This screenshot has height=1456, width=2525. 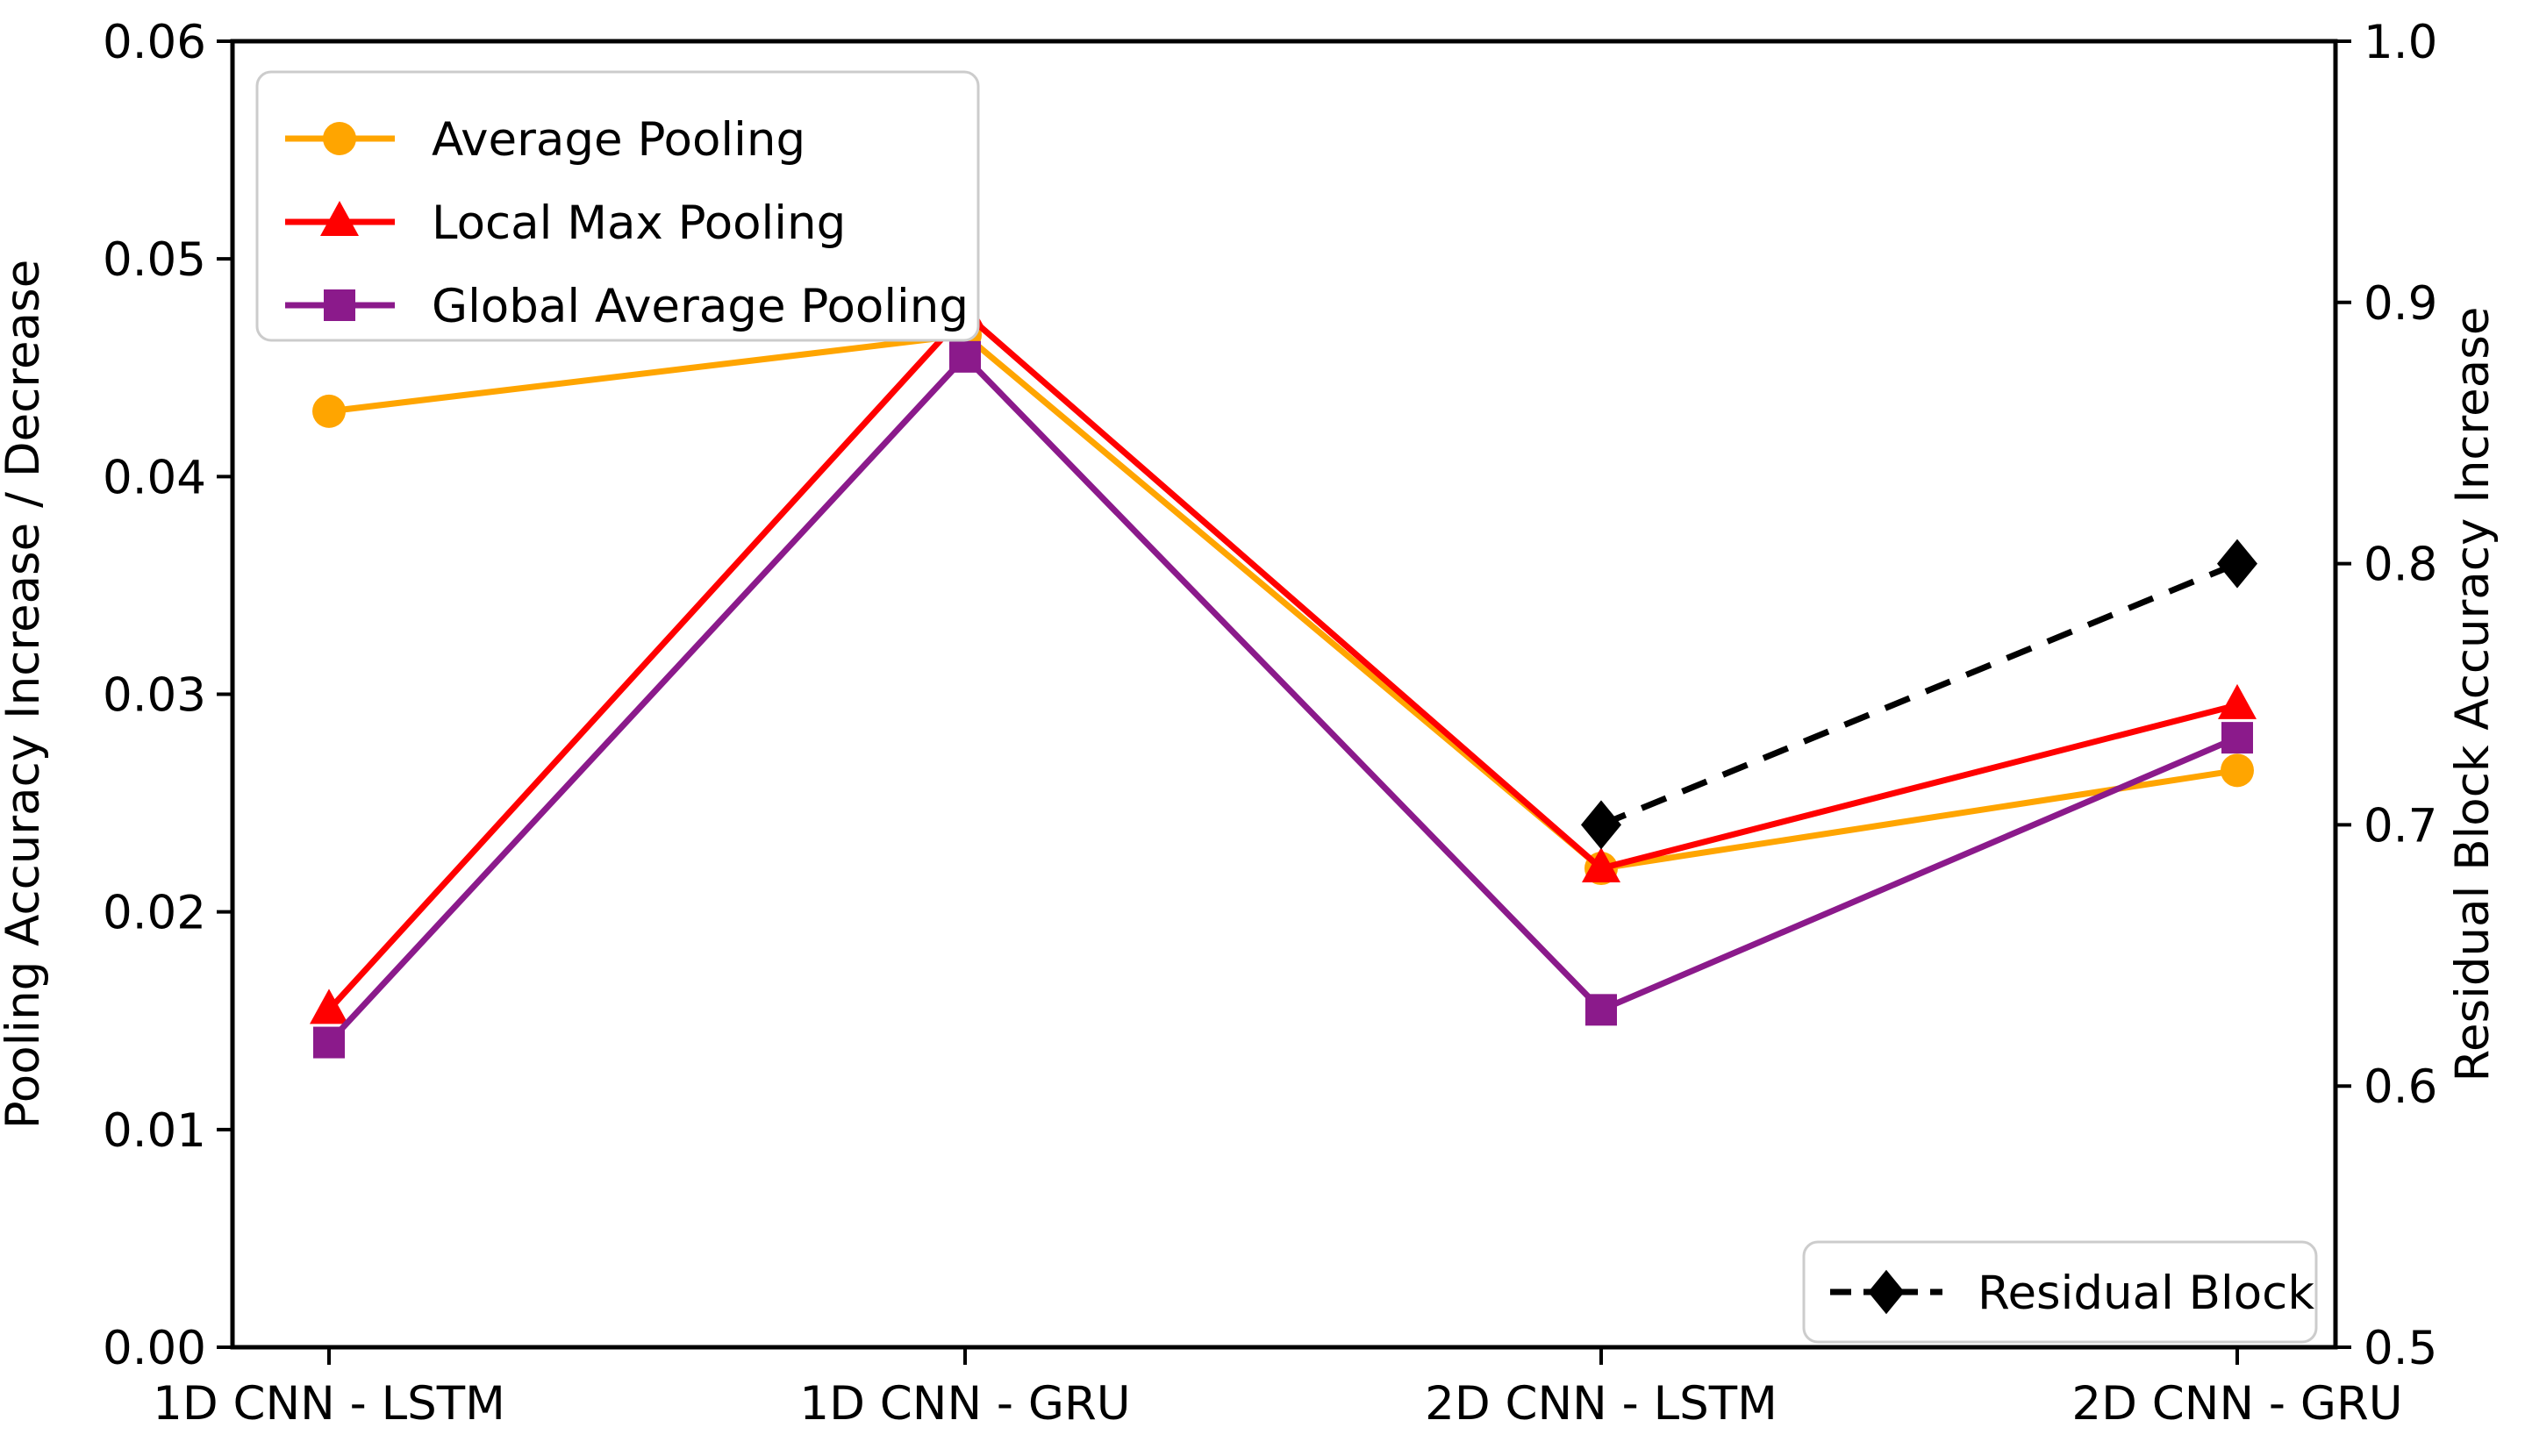 What do you see at coordinates (639, 223) in the screenshot?
I see `legend-label-local-max-pooling: Local Max Pooling` at bounding box center [639, 223].